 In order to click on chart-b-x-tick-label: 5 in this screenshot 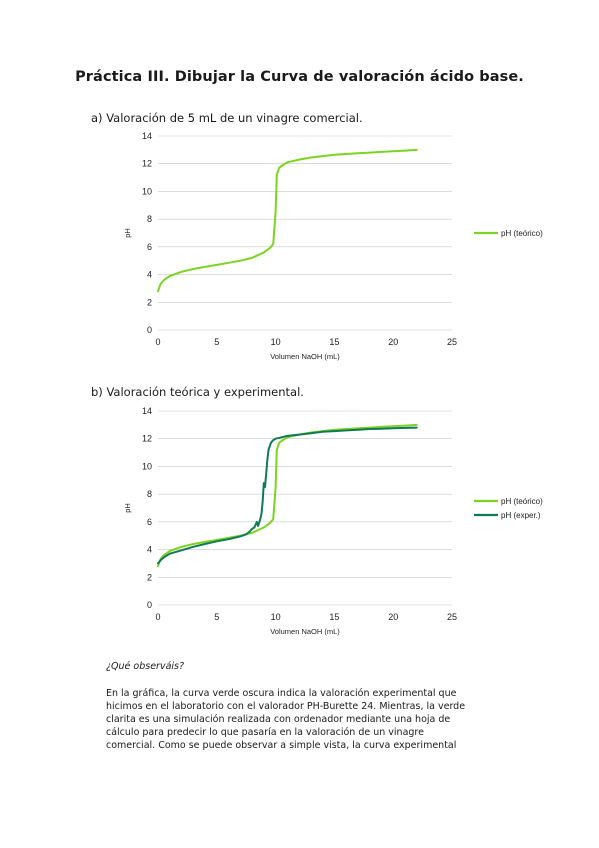, I will do `click(216, 617)`.